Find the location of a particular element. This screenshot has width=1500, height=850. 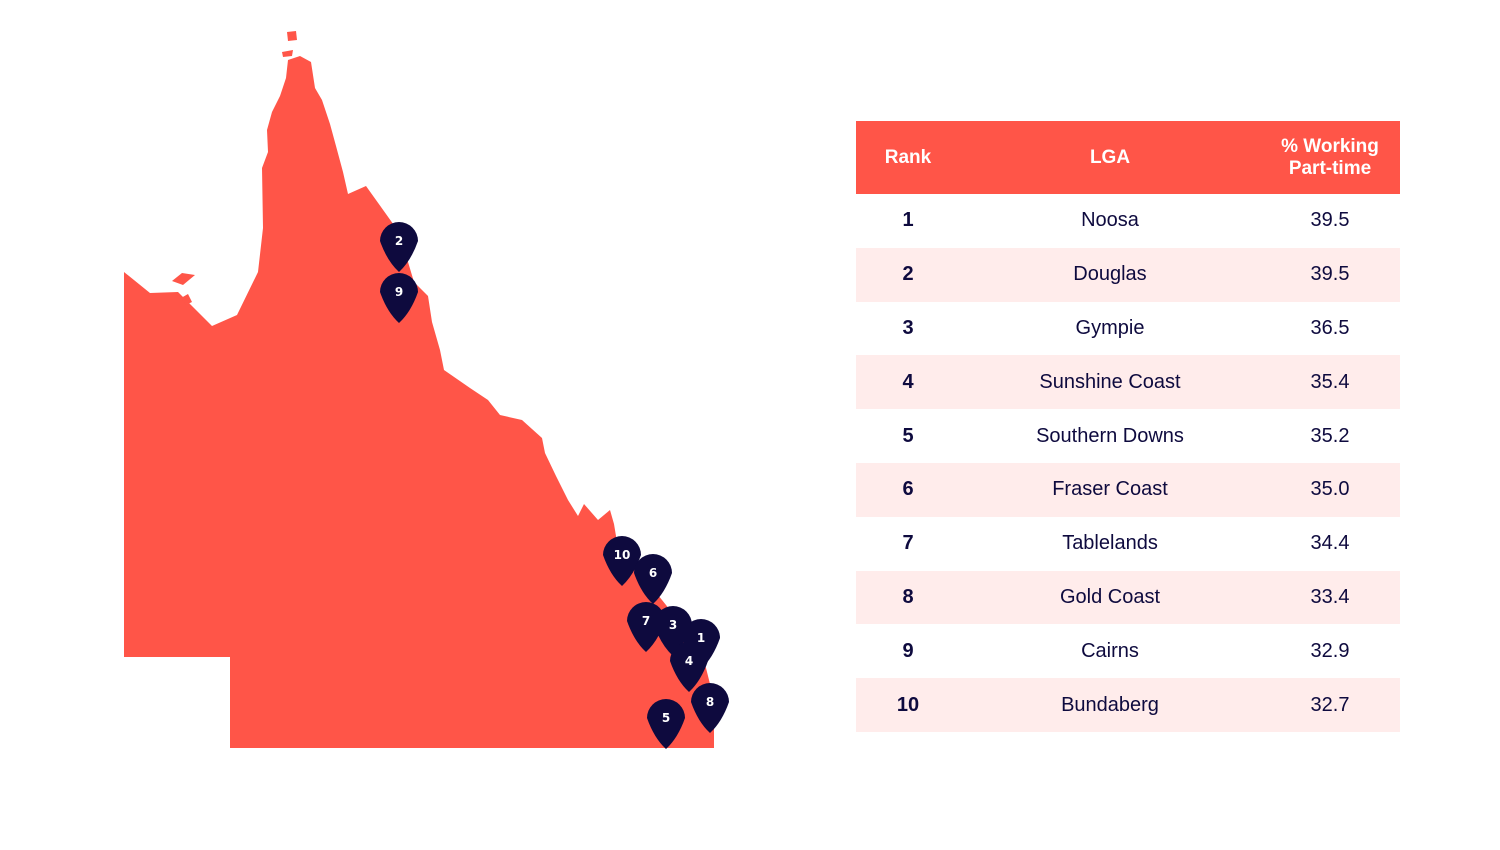

map-pin: 2 is located at coordinates (399, 247).